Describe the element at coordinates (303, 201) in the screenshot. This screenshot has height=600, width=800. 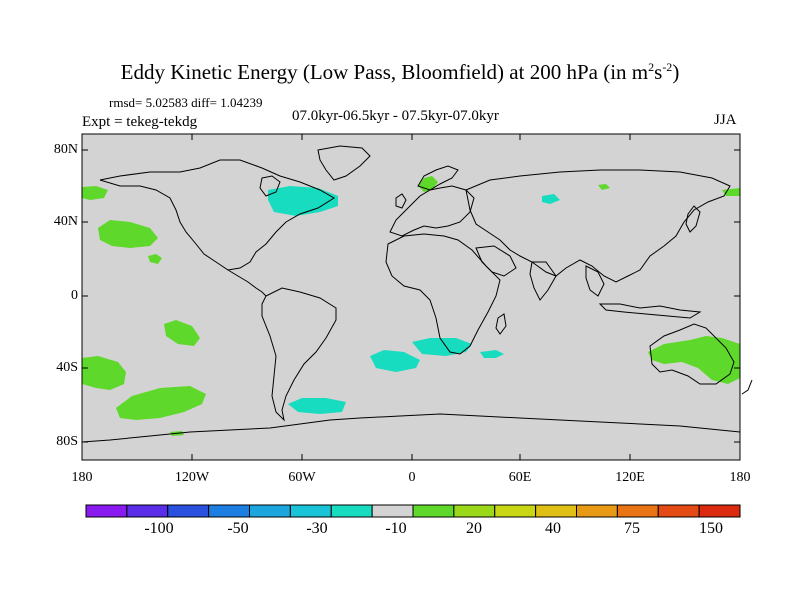
I see `cyan-patch-north-atlantic` at that location.